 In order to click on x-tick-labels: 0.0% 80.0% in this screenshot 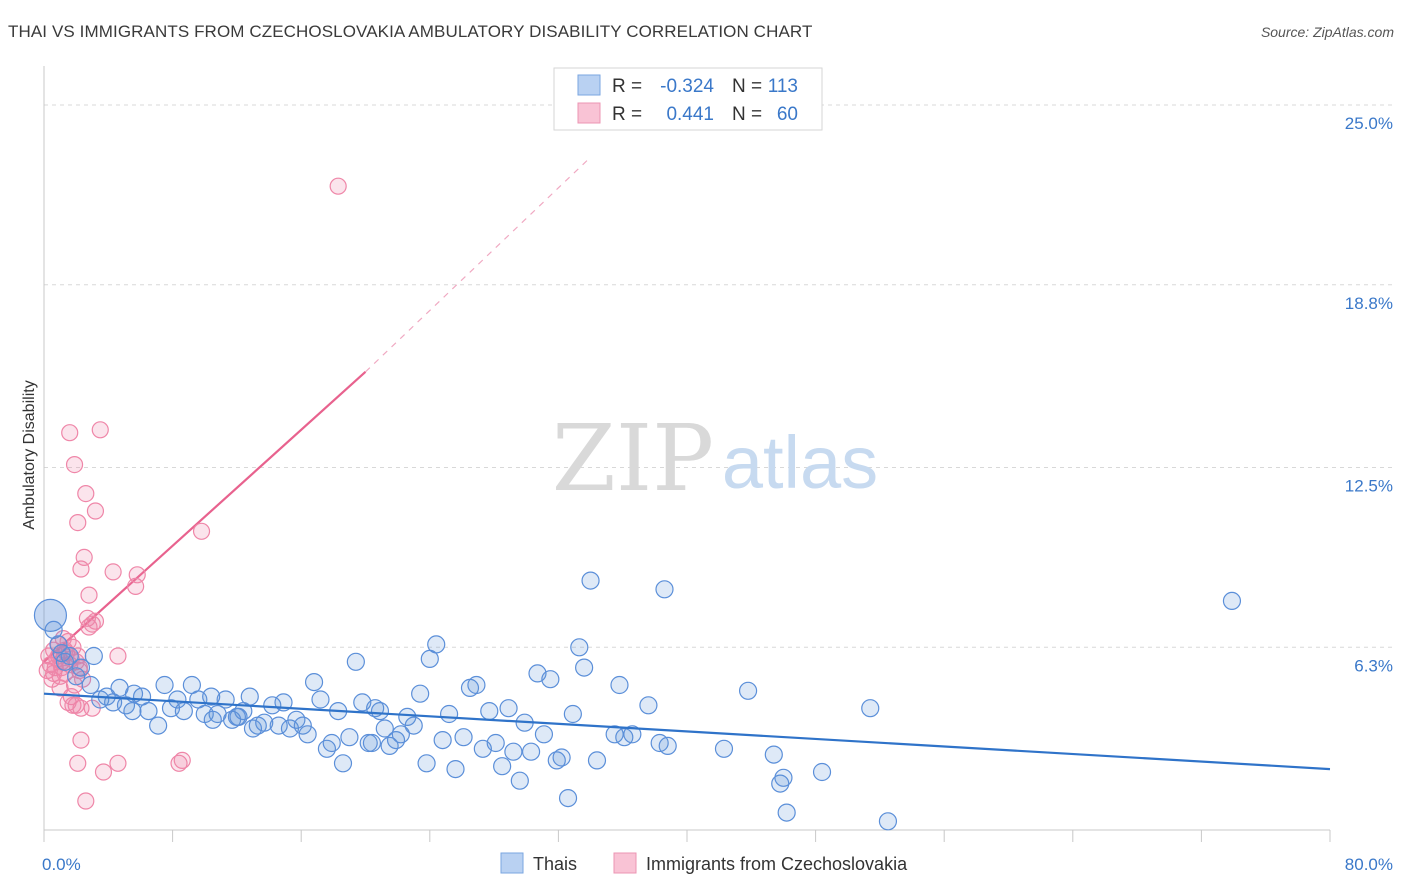, I will do `click(717, 864)`.